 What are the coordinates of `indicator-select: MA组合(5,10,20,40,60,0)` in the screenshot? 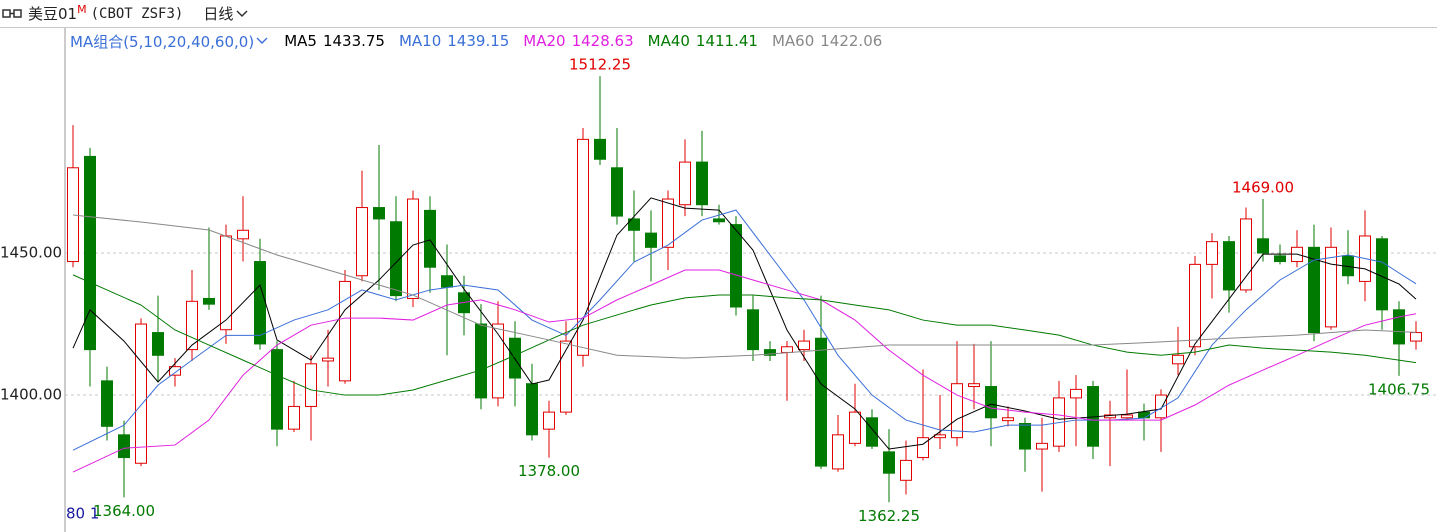 It's located at (162, 41).